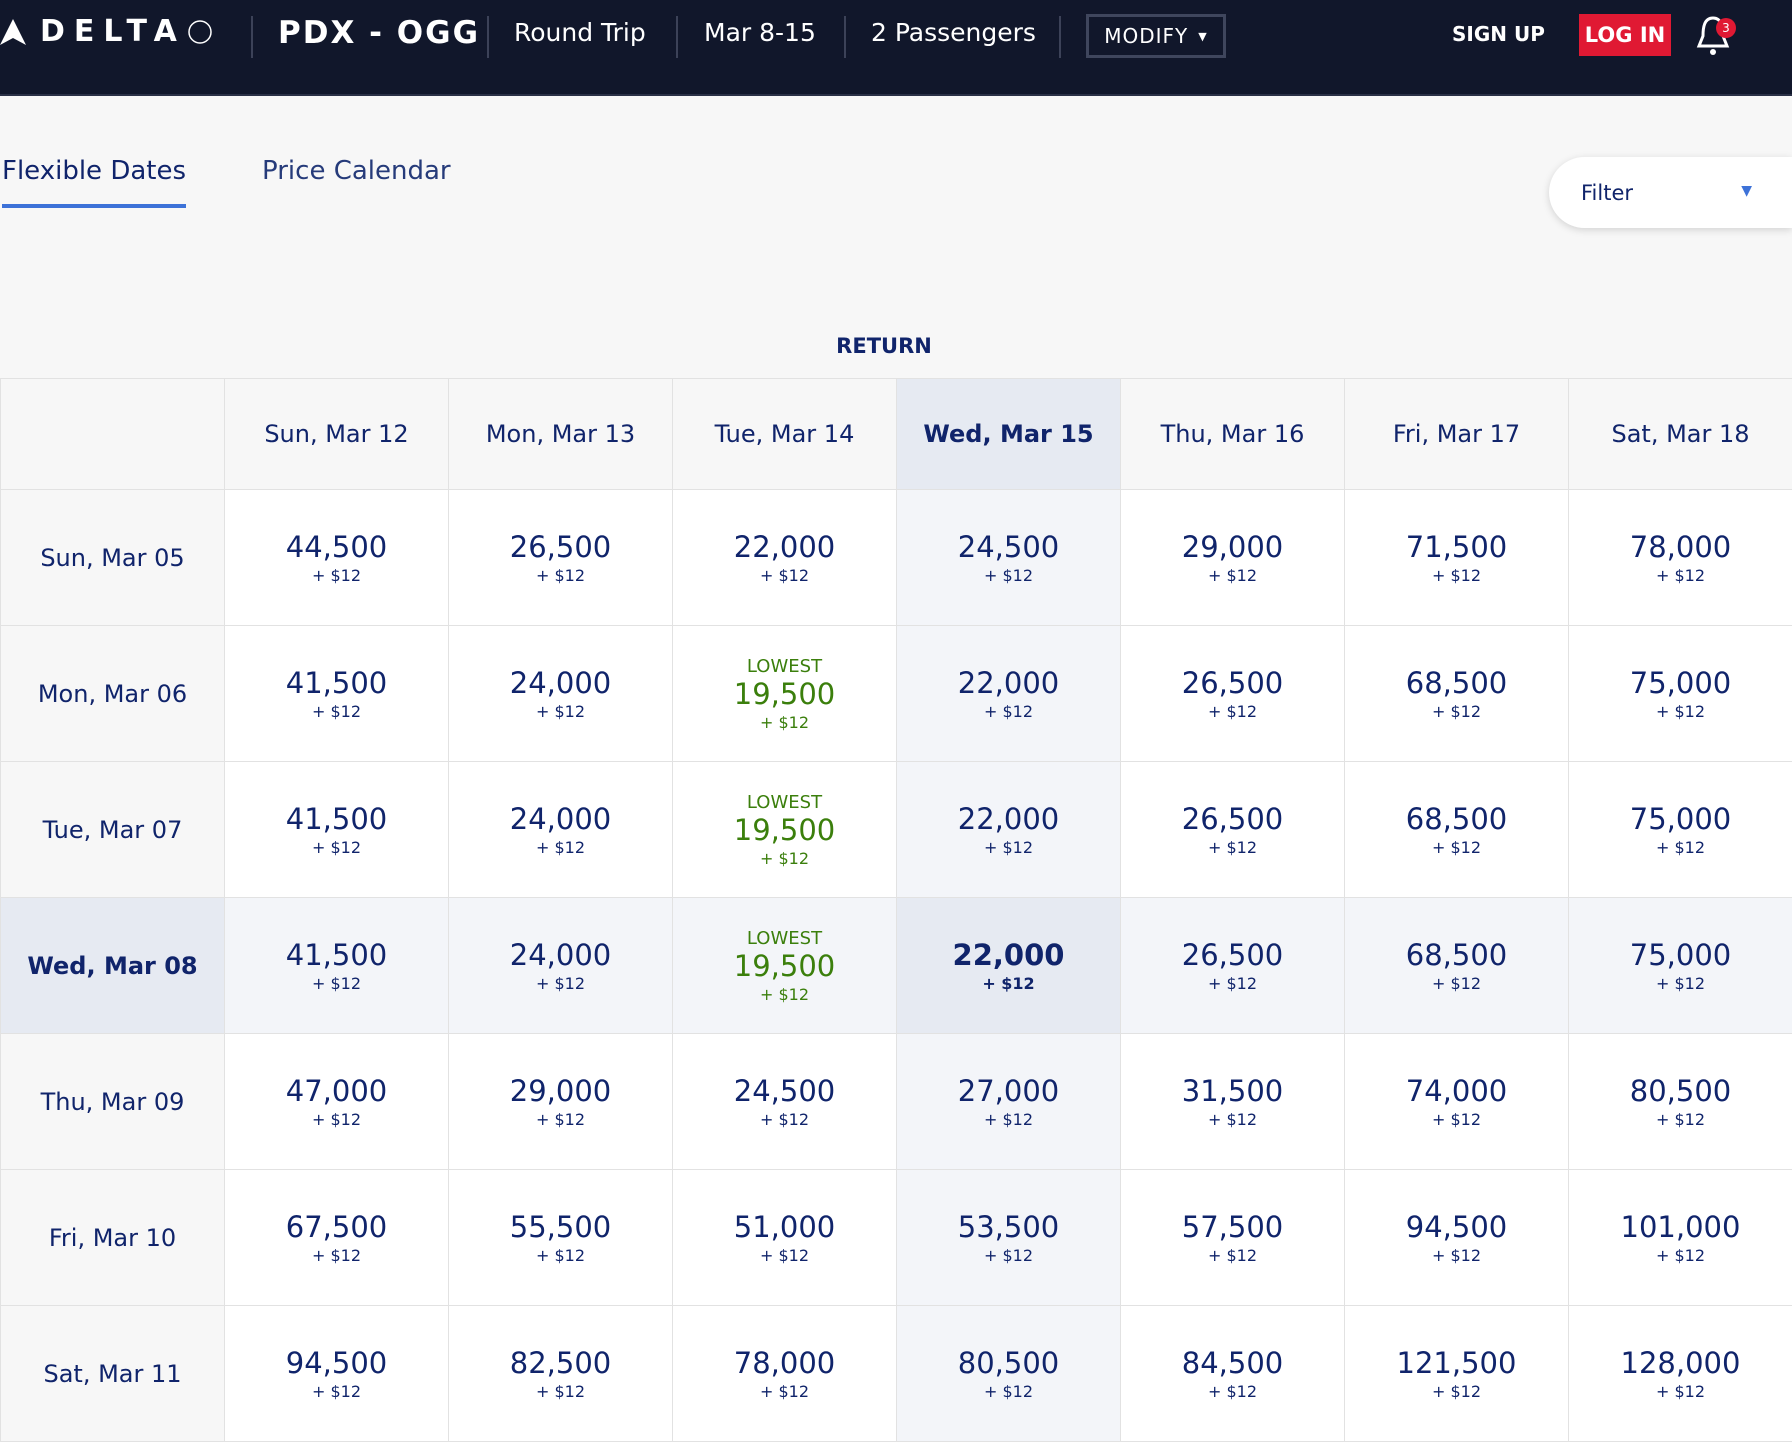 The height and width of the screenshot is (1442, 1792). Describe the element at coordinates (560, 1237) in the screenshot. I see `fare-cell: 55,500 + $12` at that location.